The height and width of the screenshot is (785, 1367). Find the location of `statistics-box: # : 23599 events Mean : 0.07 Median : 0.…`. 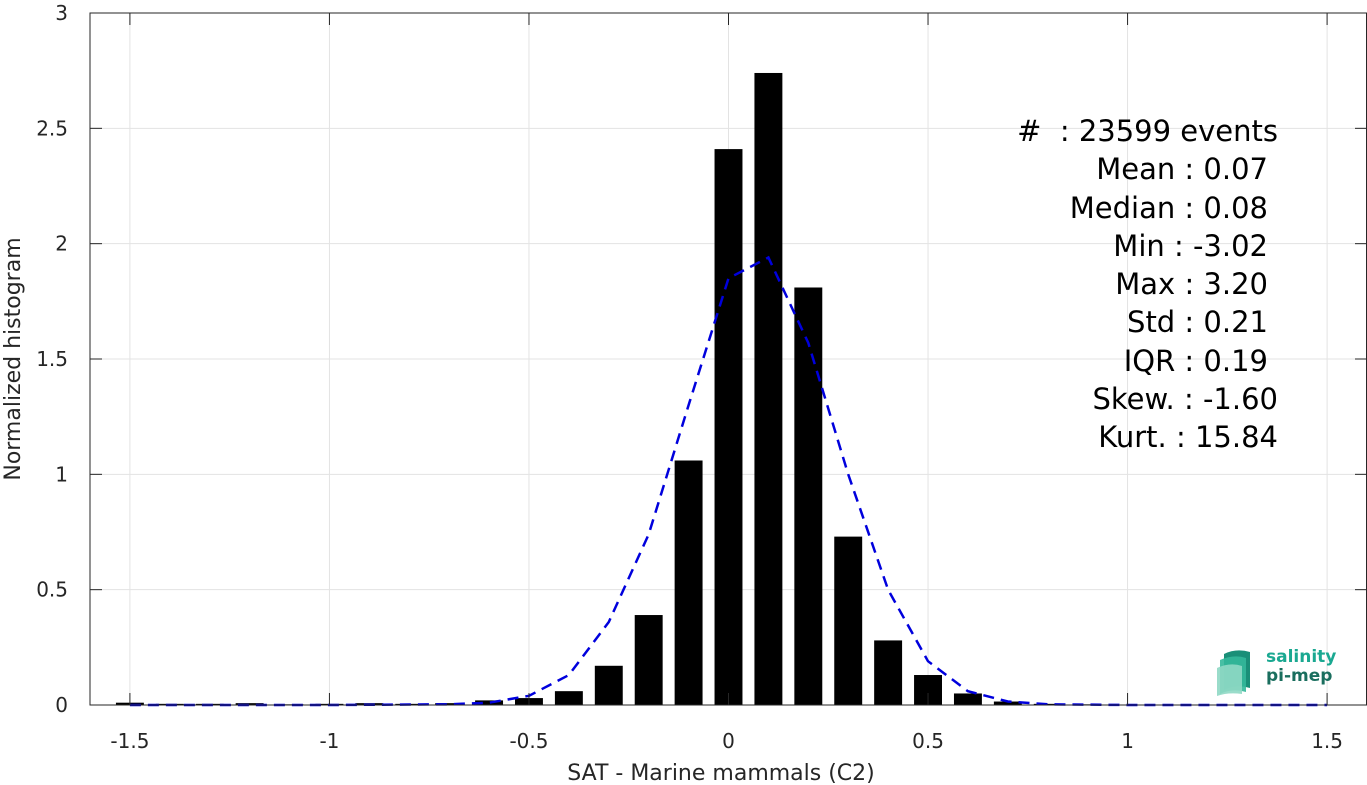

statistics-box: # : 23599 events Mean : 0.07 Median : 0.… is located at coordinates (1147, 284).